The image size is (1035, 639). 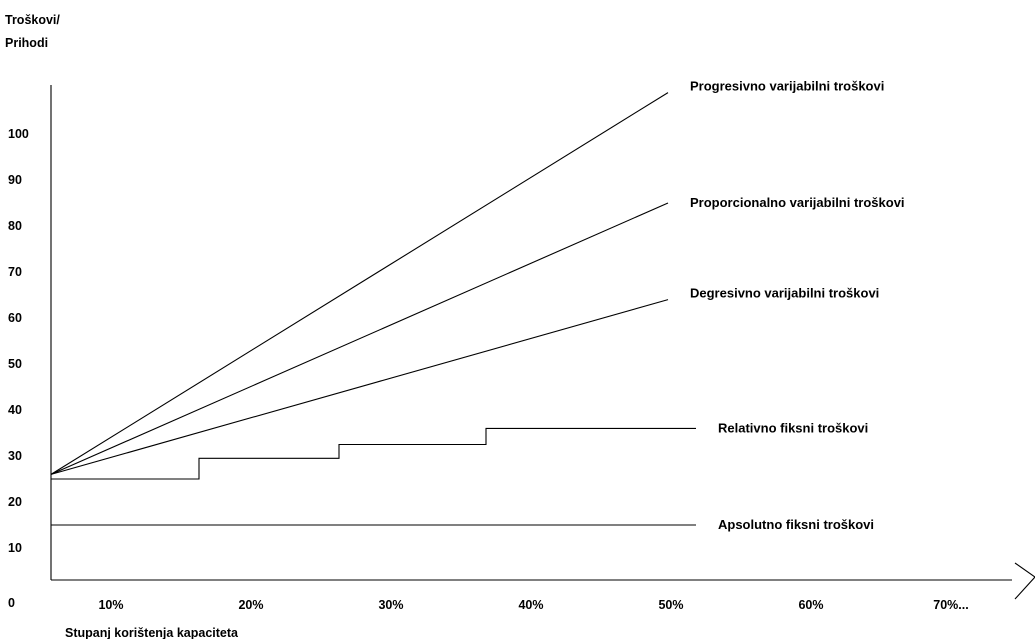 What do you see at coordinates (15, 548) in the screenshot?
I see `y-tick-label-10: 10` at bounding box center [15, 548].